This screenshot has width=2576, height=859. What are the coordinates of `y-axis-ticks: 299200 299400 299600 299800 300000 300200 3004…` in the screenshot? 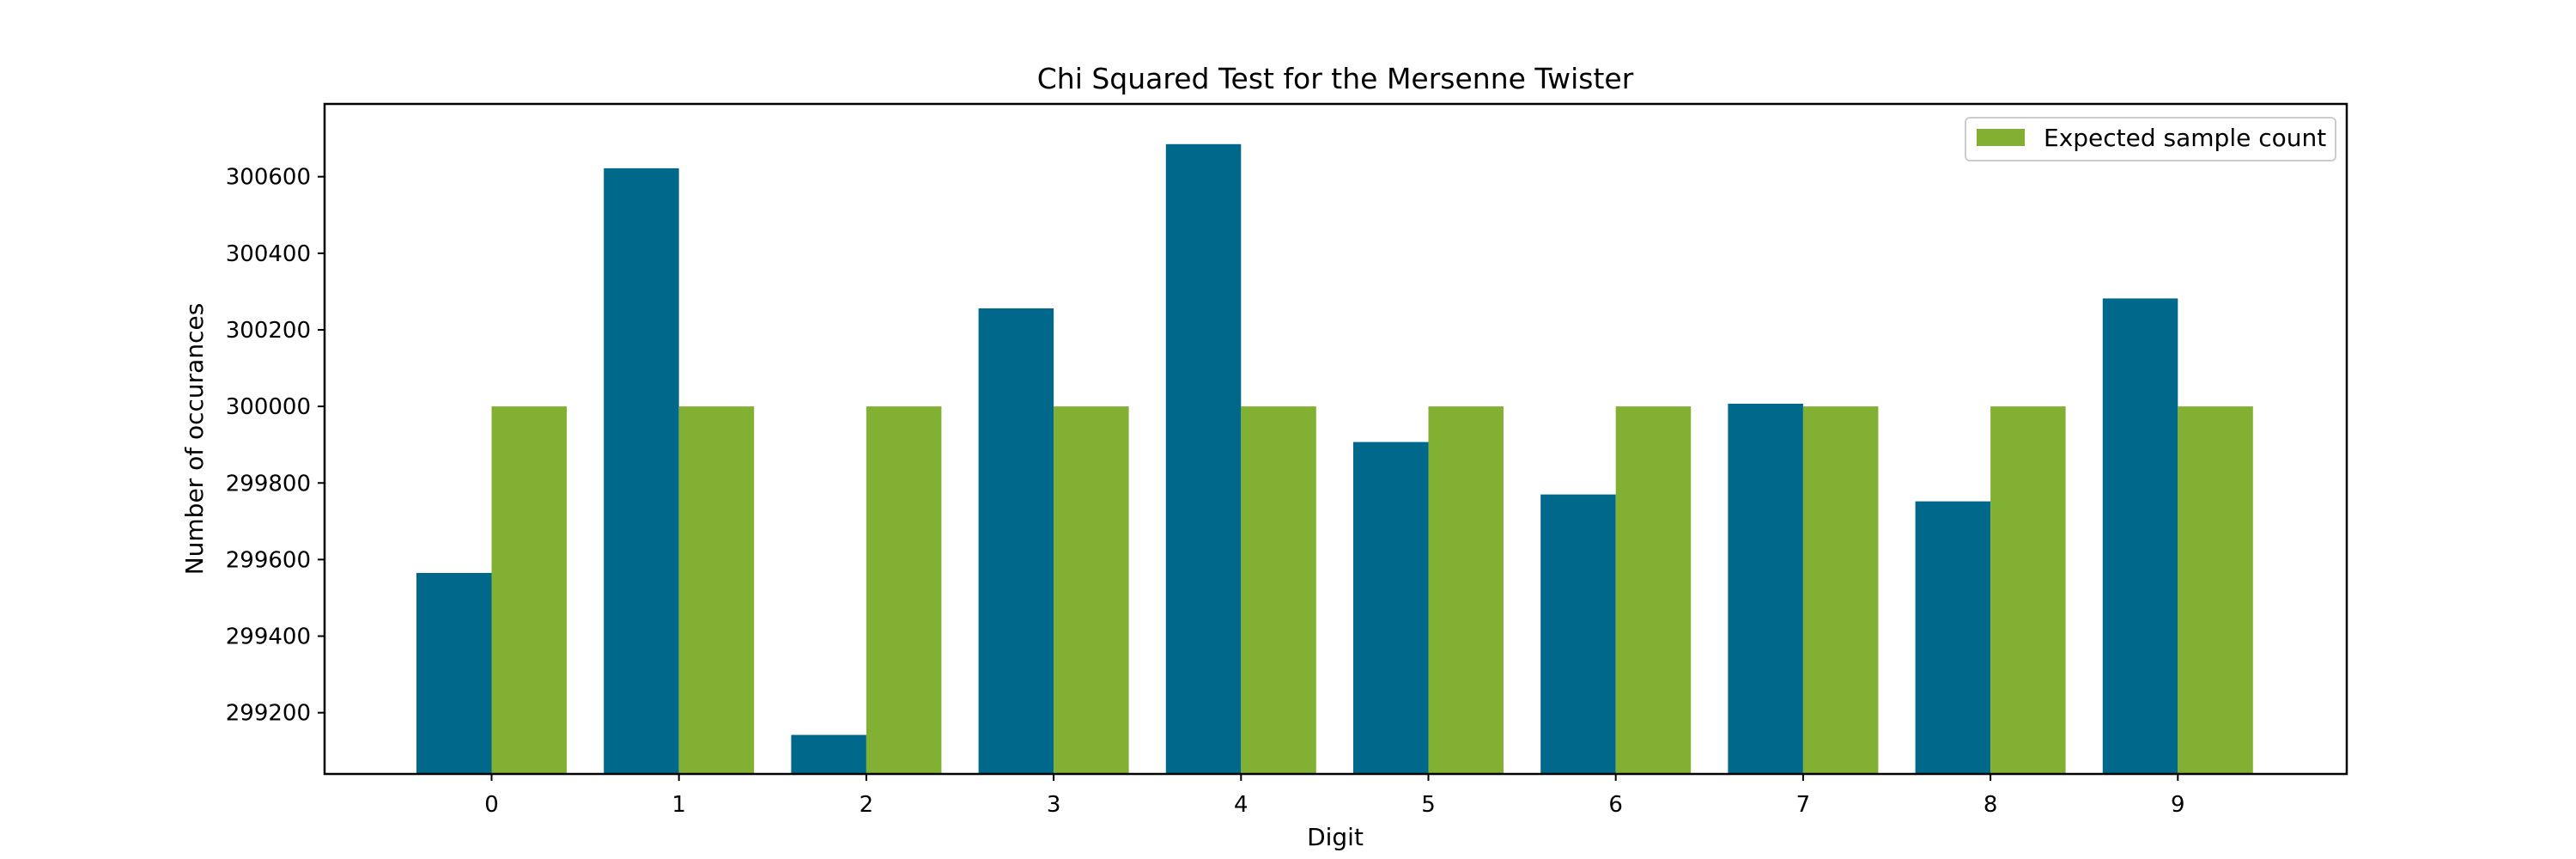 It's located at (275, 446).